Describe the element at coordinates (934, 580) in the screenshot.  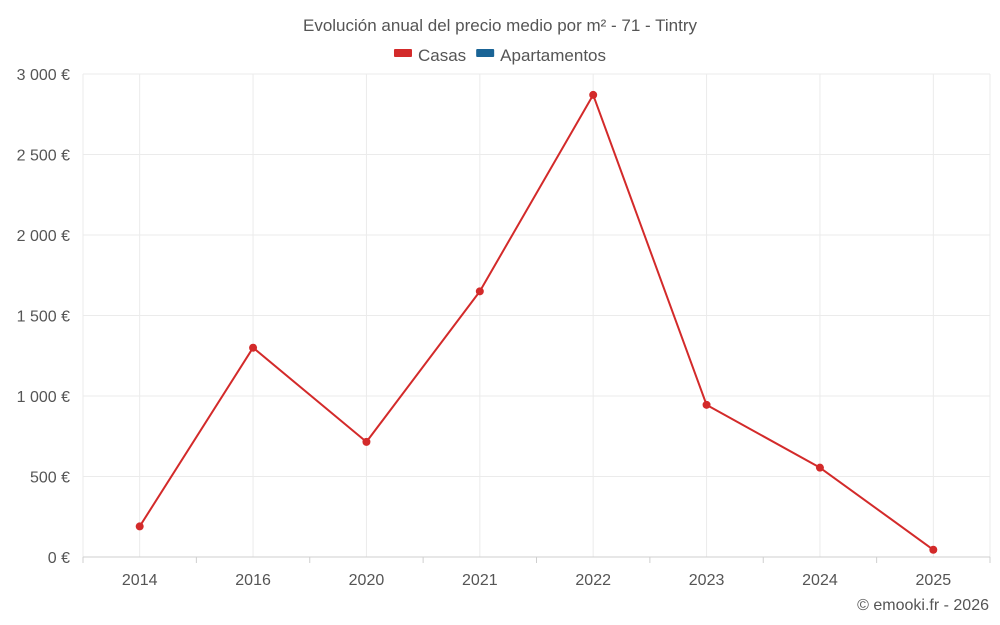
I see `x-tick-label: 2025` at that location.